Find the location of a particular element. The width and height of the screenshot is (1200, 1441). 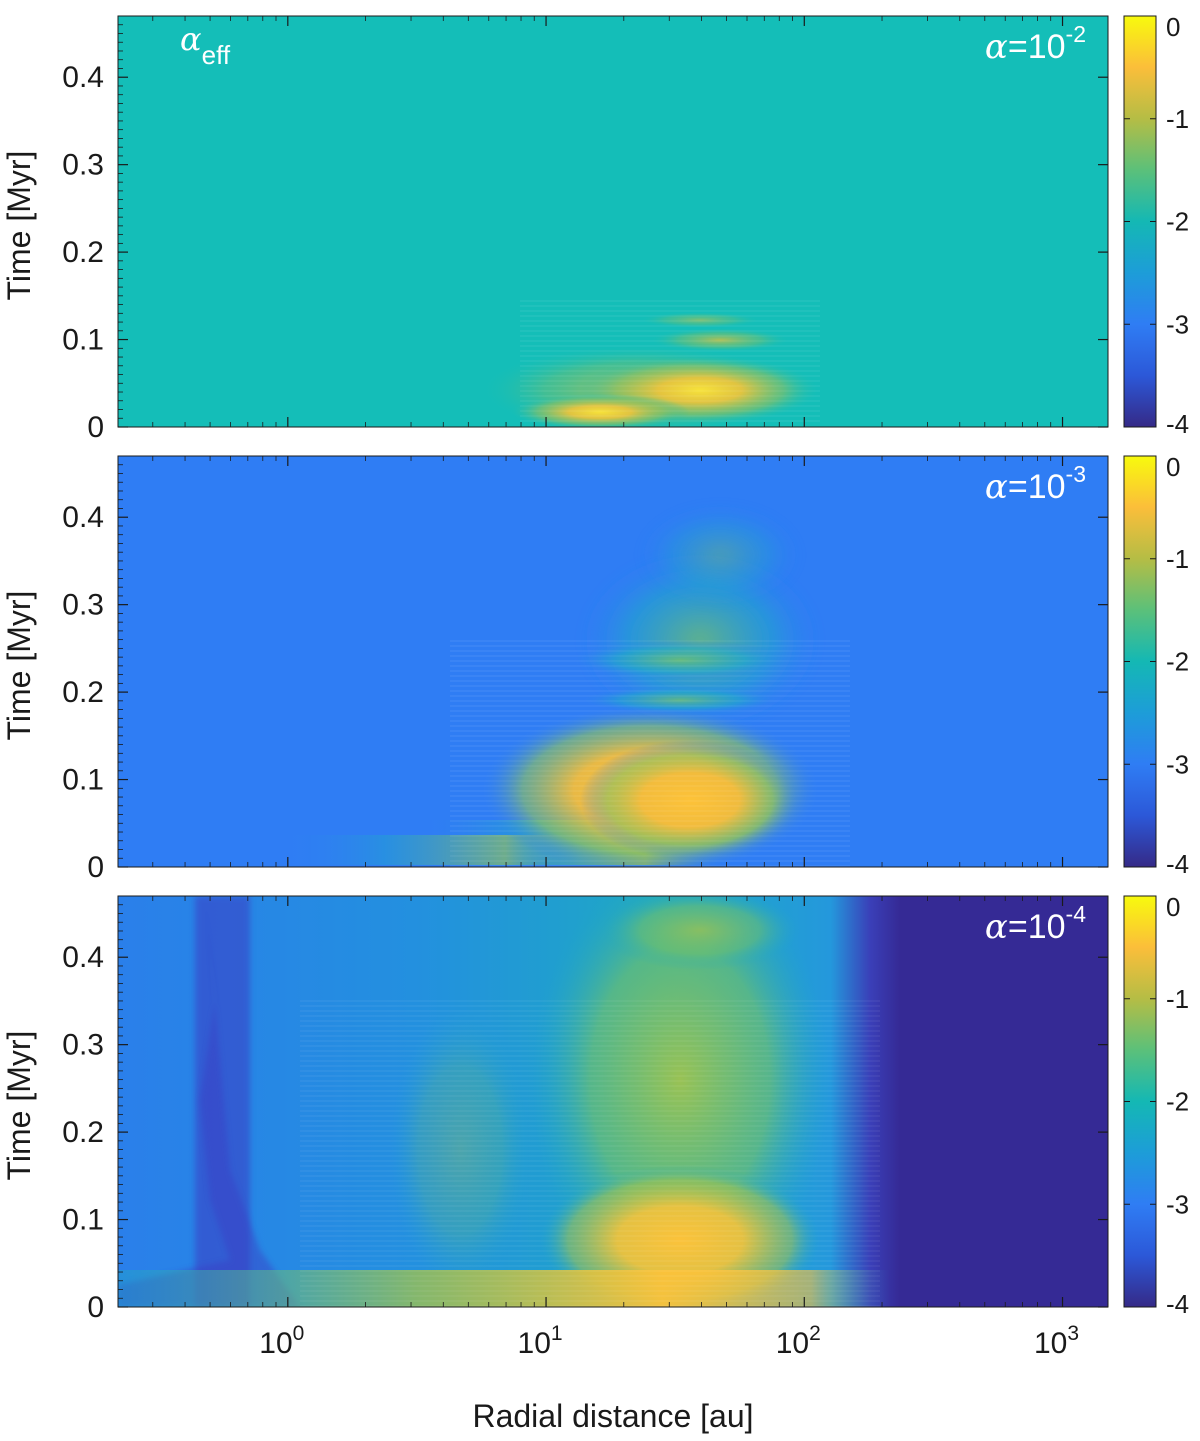

x-axis-label: Radial distance [au] is located at coordinates (612, 1416).